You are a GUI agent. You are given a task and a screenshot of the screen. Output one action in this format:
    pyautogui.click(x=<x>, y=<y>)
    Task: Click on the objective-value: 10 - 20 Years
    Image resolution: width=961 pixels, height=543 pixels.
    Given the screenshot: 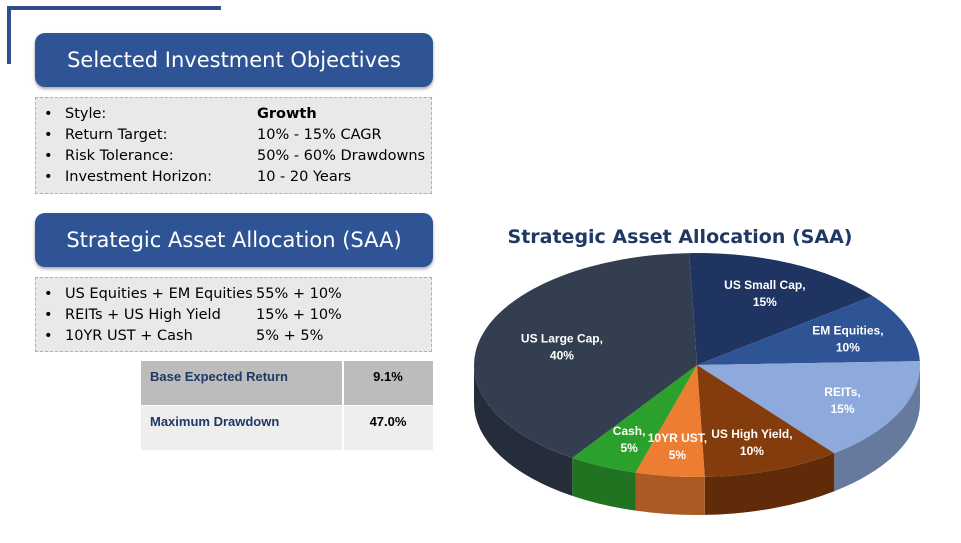 What is the action you would take?
    pyautogui.click(x=304, y=177)
    